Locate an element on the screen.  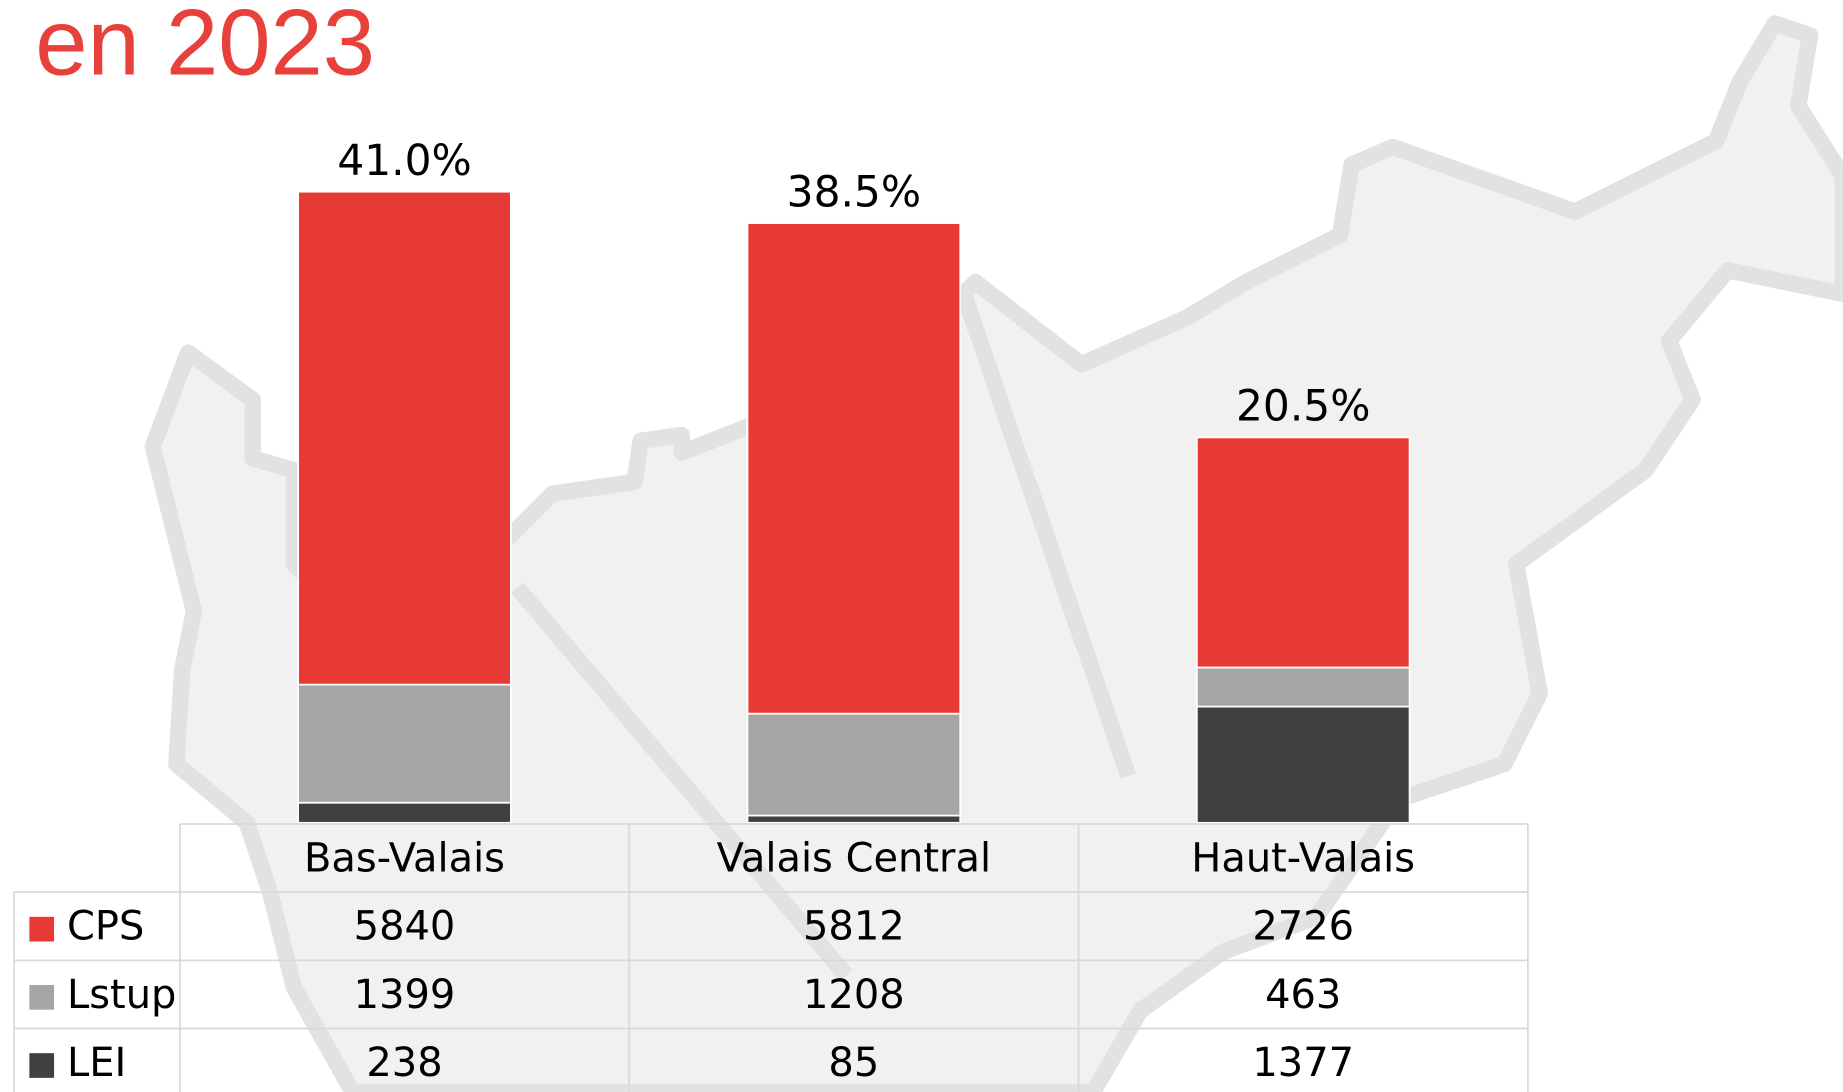
table-value: 5812 is located at coordinates (854, 927).